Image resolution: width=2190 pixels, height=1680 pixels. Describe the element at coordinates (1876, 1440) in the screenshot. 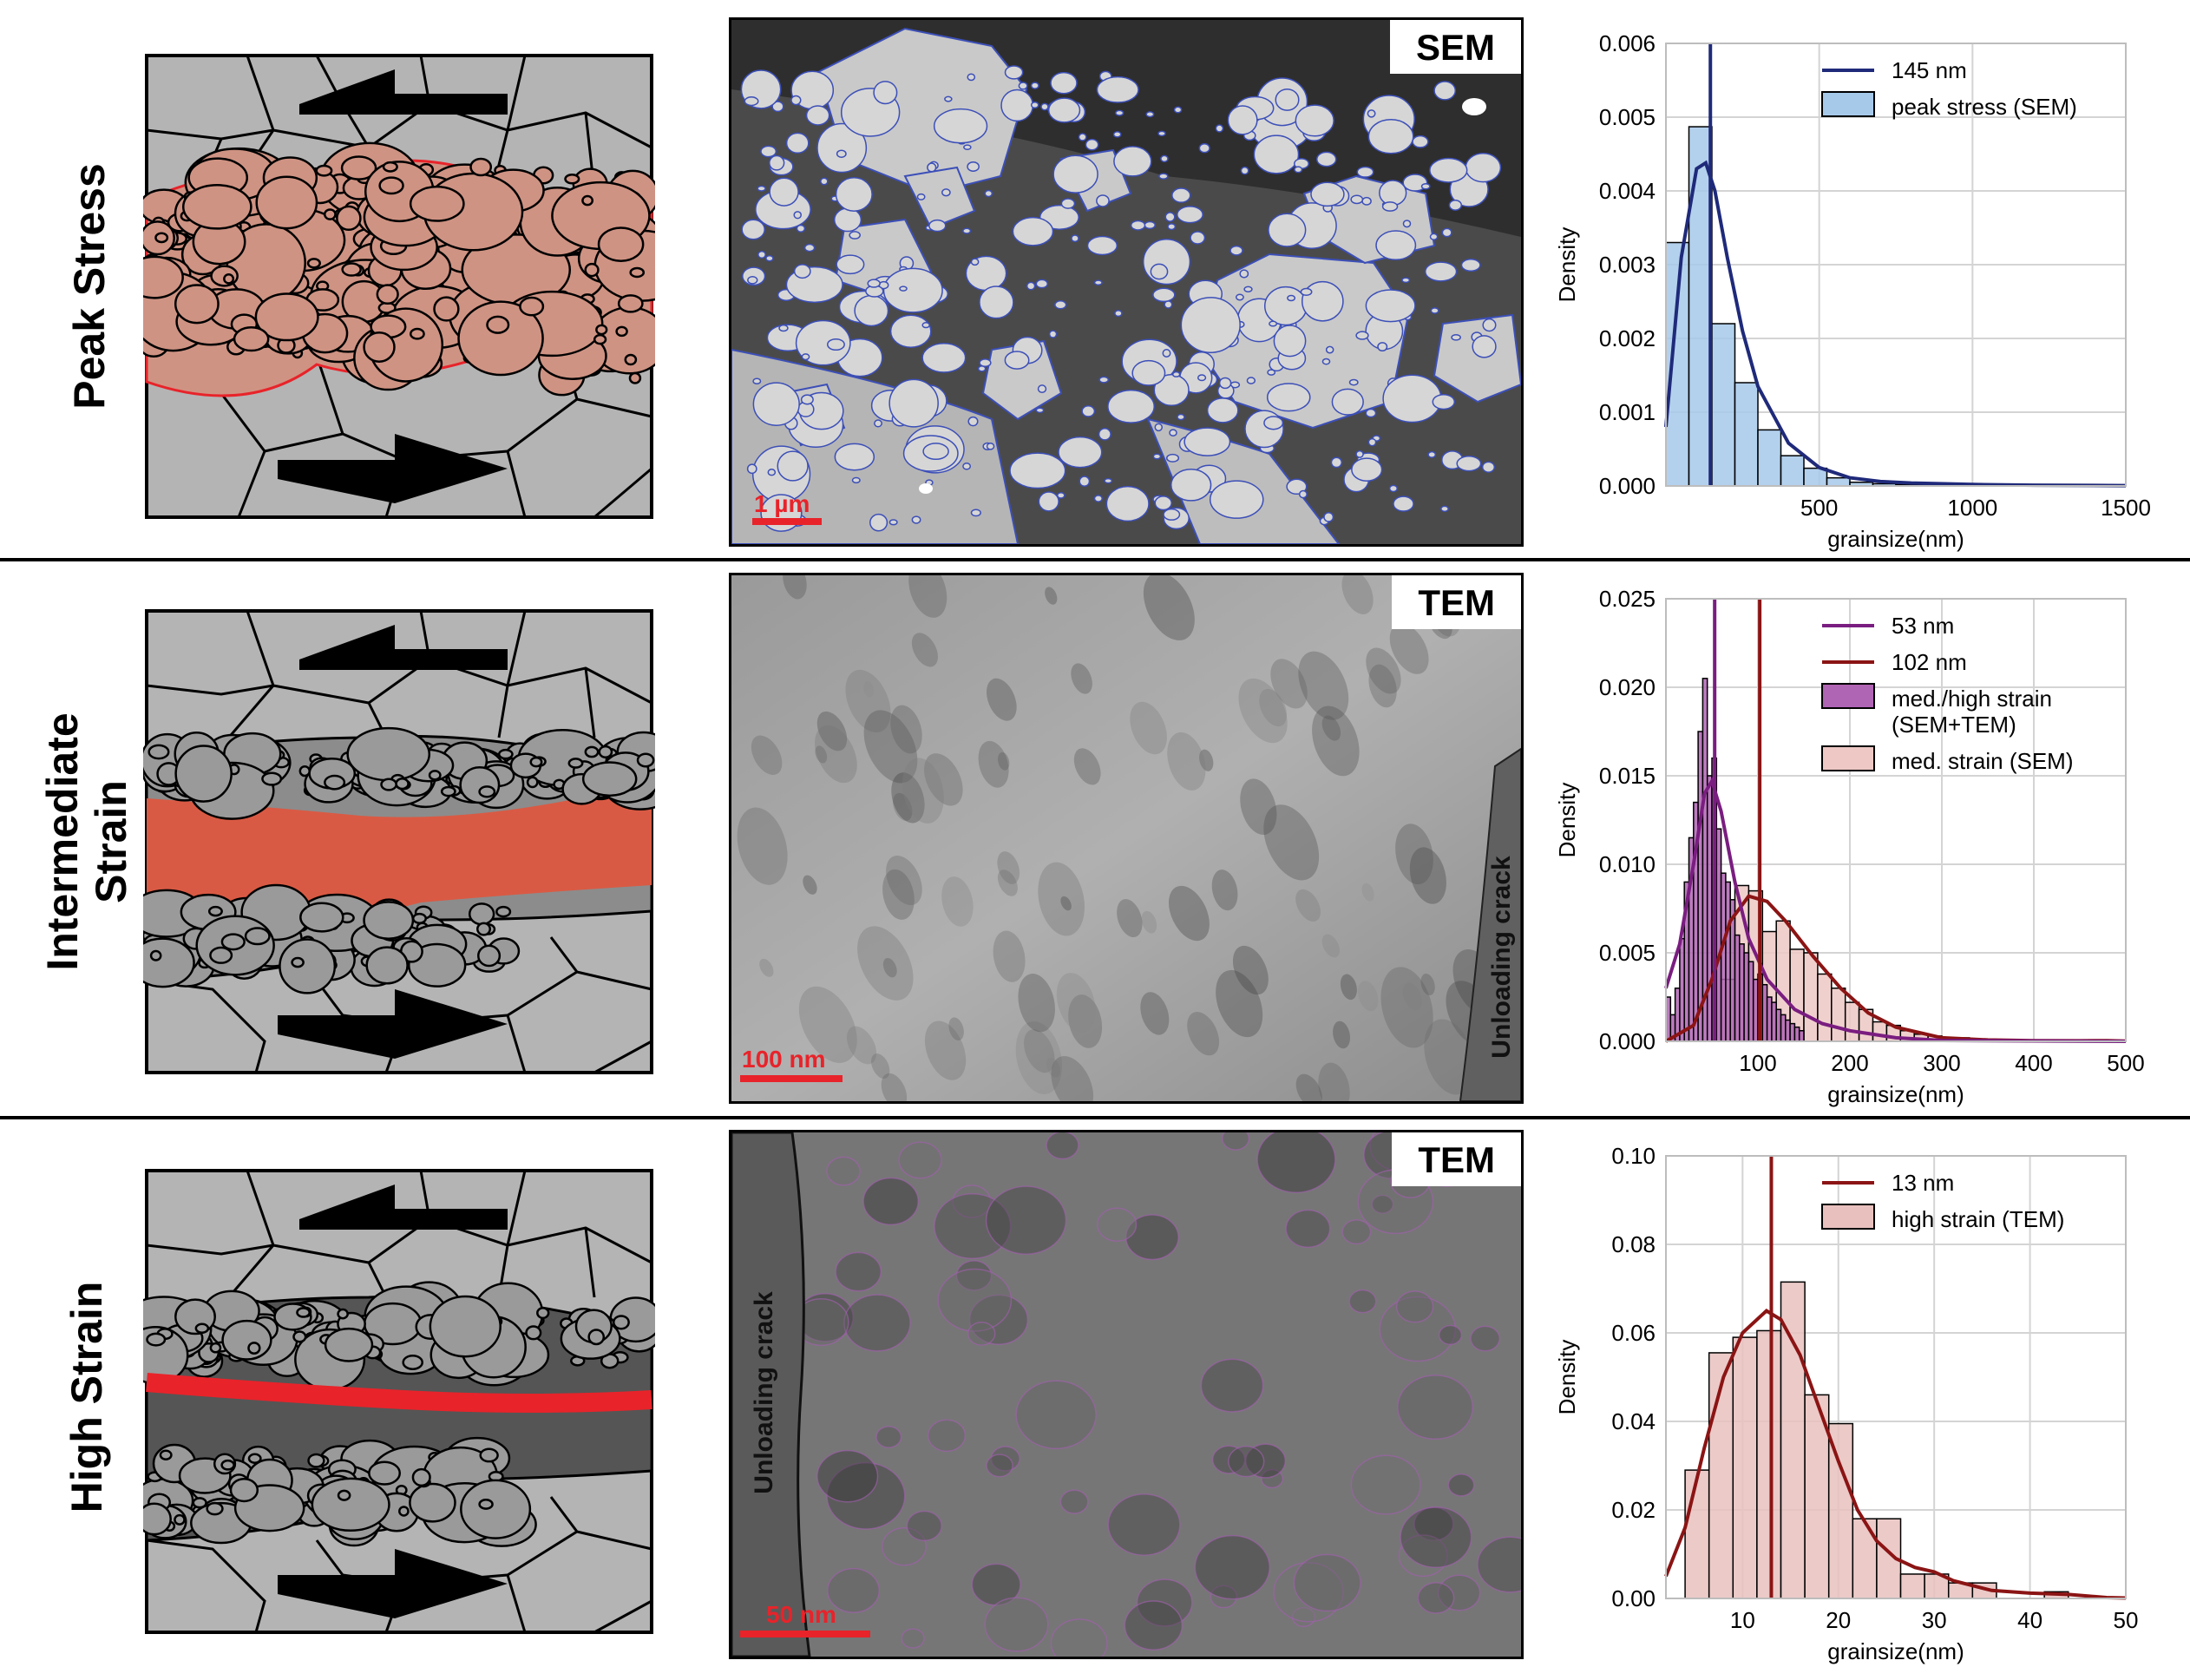

I see `histogram-series` at that location.